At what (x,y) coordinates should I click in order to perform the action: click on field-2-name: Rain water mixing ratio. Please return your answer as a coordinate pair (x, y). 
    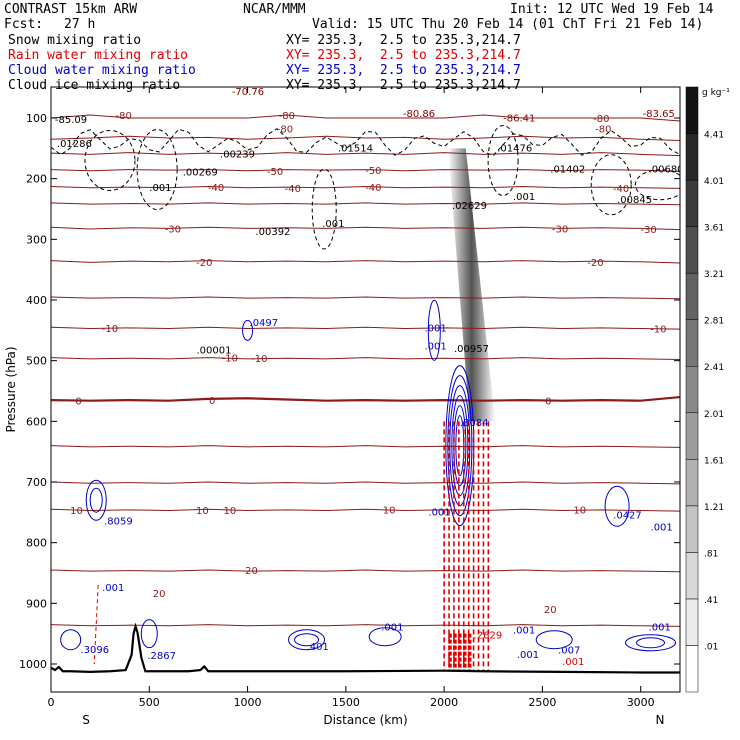
    Looking at the image, I should click on (98, 55).